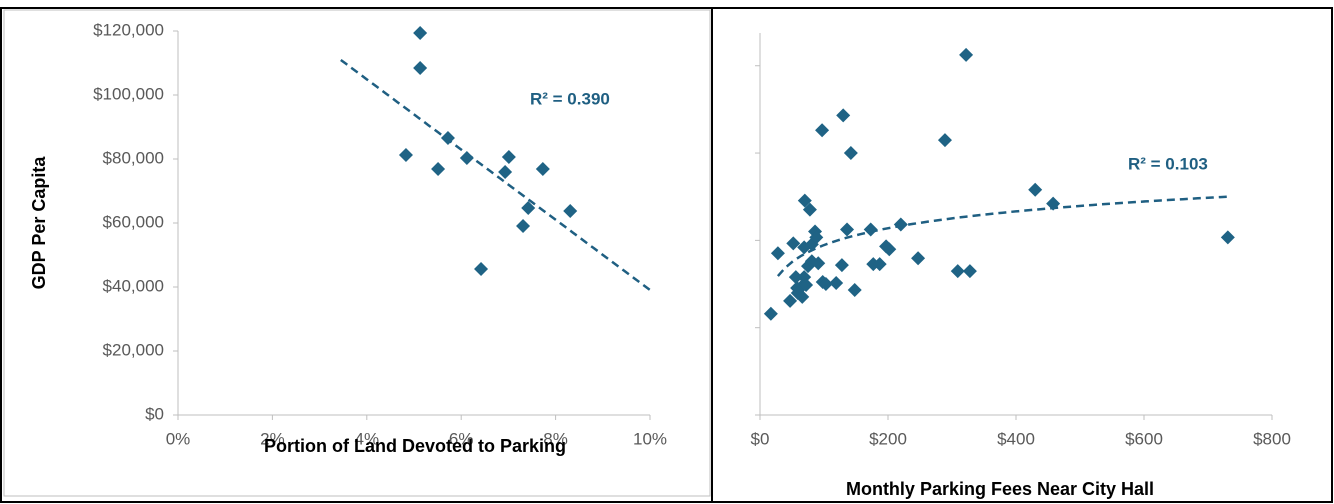  Describe the element at coordinates (133, 221) in the screenshot. I see `y-tick-label: $60,000` at that location.